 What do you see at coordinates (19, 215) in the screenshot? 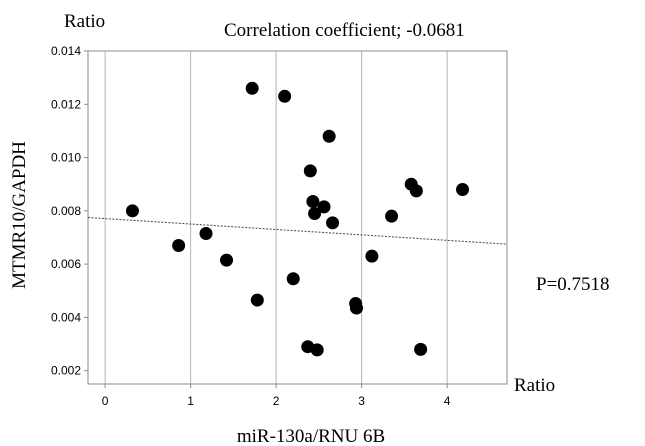
I see `y-axis-label: MTMR10/GAPDH` at bounding box center [19, 215].